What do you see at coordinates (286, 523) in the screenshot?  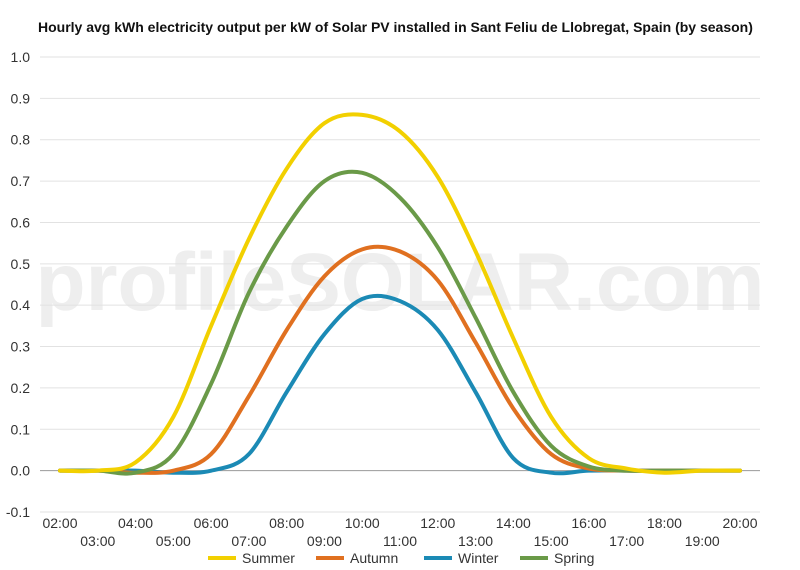 I see `x-tick-label: 08:00` at bounding box center [286, 523].